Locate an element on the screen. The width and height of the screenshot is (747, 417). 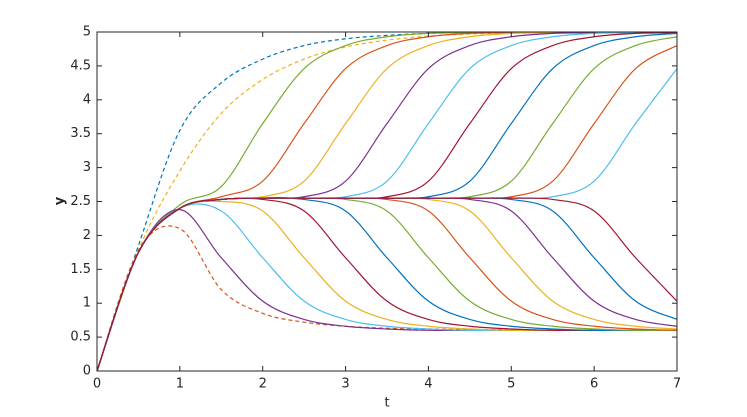
x-tick-label: 1 is located at coordinates (180, 384).